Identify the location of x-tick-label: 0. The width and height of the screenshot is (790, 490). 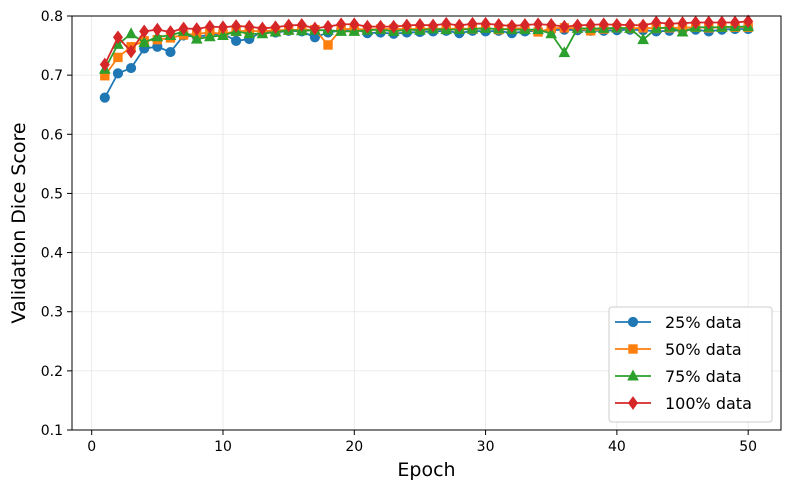
(91, 447).